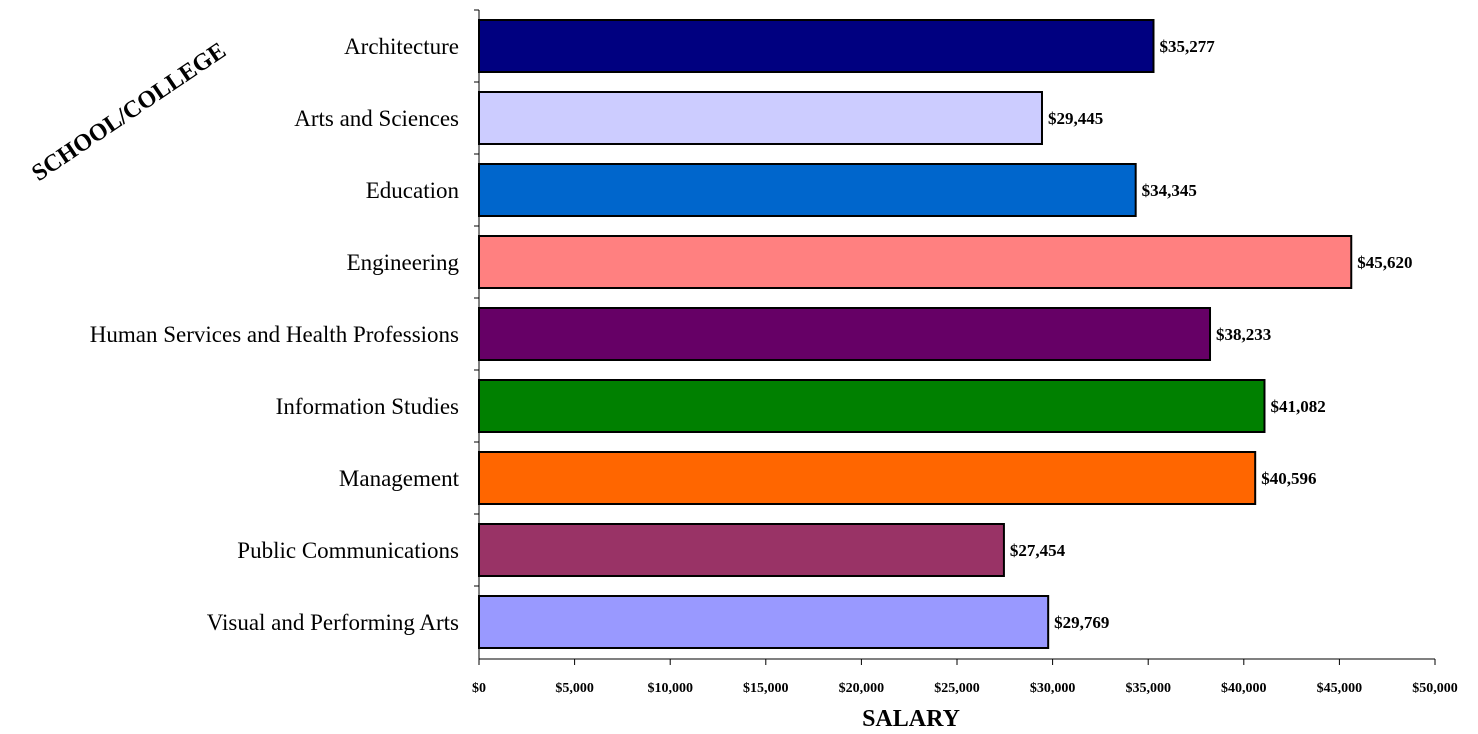  What do you see at coordinates (1075, 118) in the screenshot?
I see `value-label: $29,445` at bounding box center [1075, 118].